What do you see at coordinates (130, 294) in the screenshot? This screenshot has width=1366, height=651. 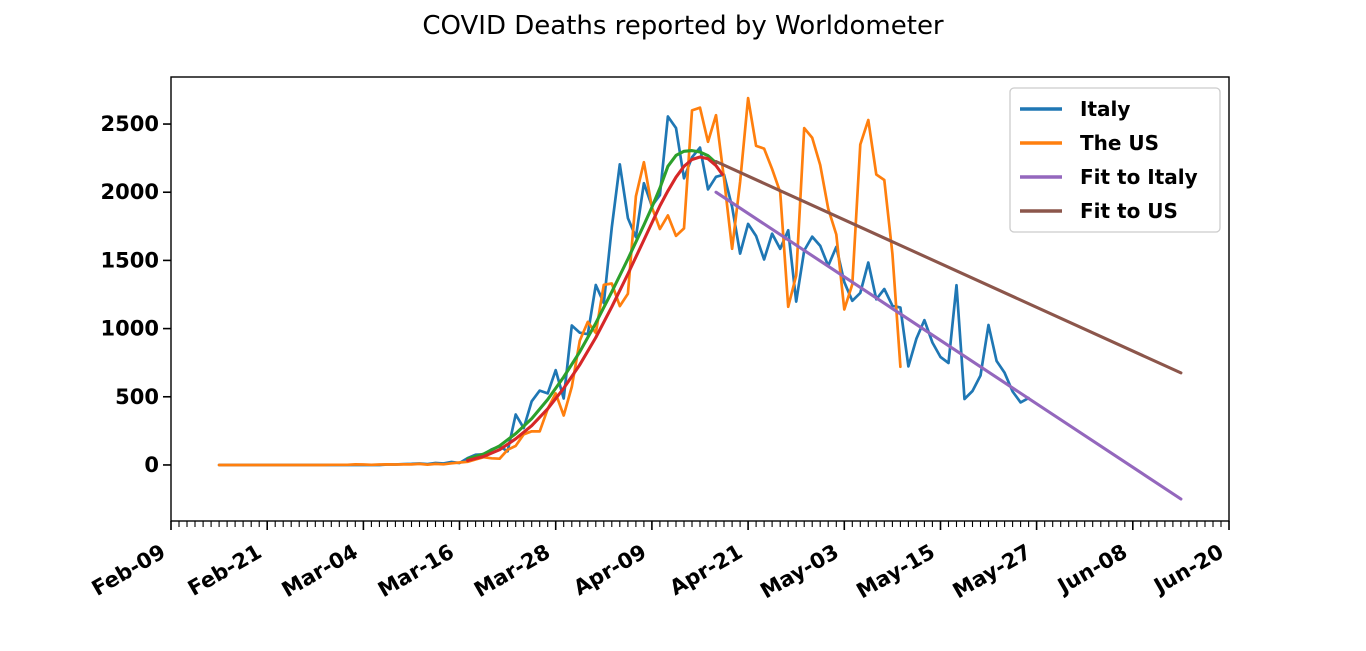 I see `y-axis-labels: 0 500 1000 1500 2000 2500` at bounding box center [130, 294].